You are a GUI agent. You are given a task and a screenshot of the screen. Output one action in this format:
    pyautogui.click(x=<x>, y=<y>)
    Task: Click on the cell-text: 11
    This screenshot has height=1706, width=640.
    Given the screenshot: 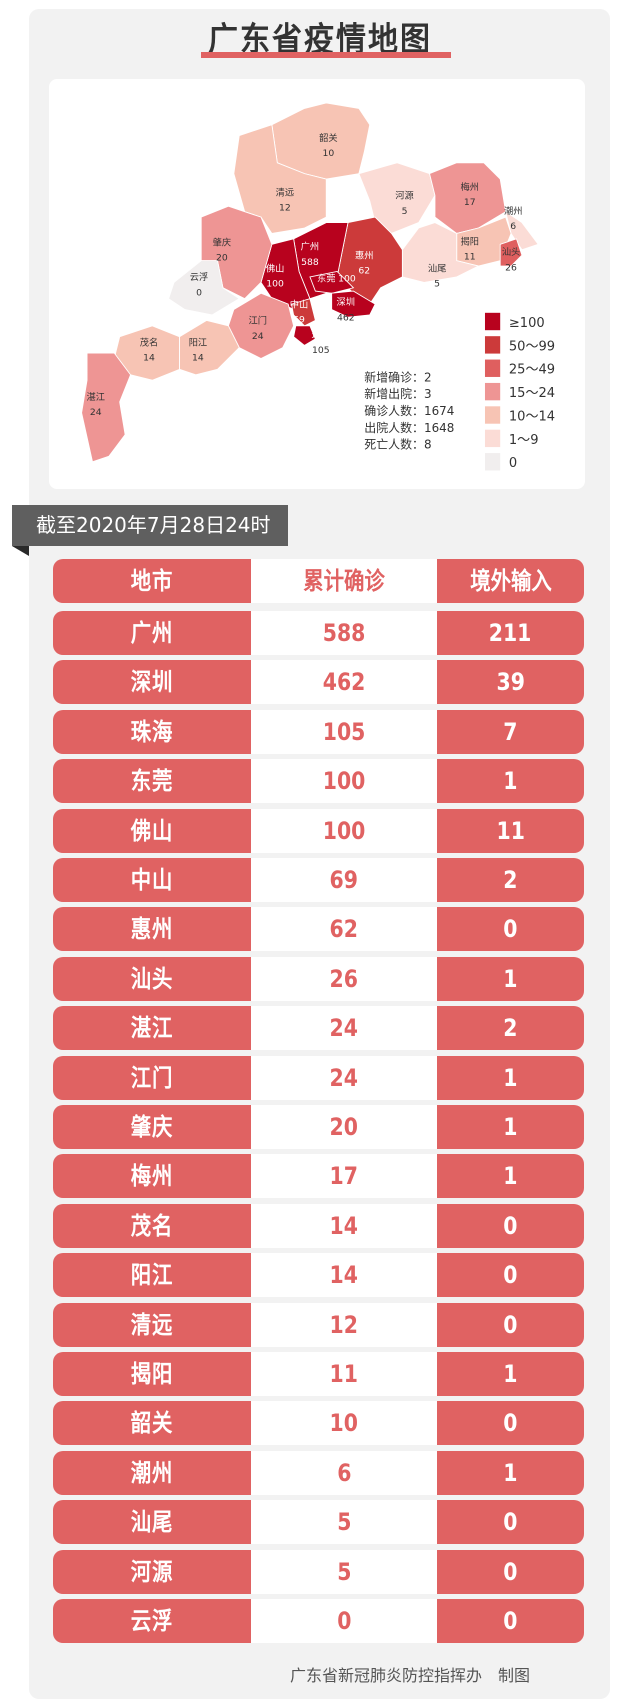 What is the action you would take?
    pyautogui.click(x=344, y=1374)
    